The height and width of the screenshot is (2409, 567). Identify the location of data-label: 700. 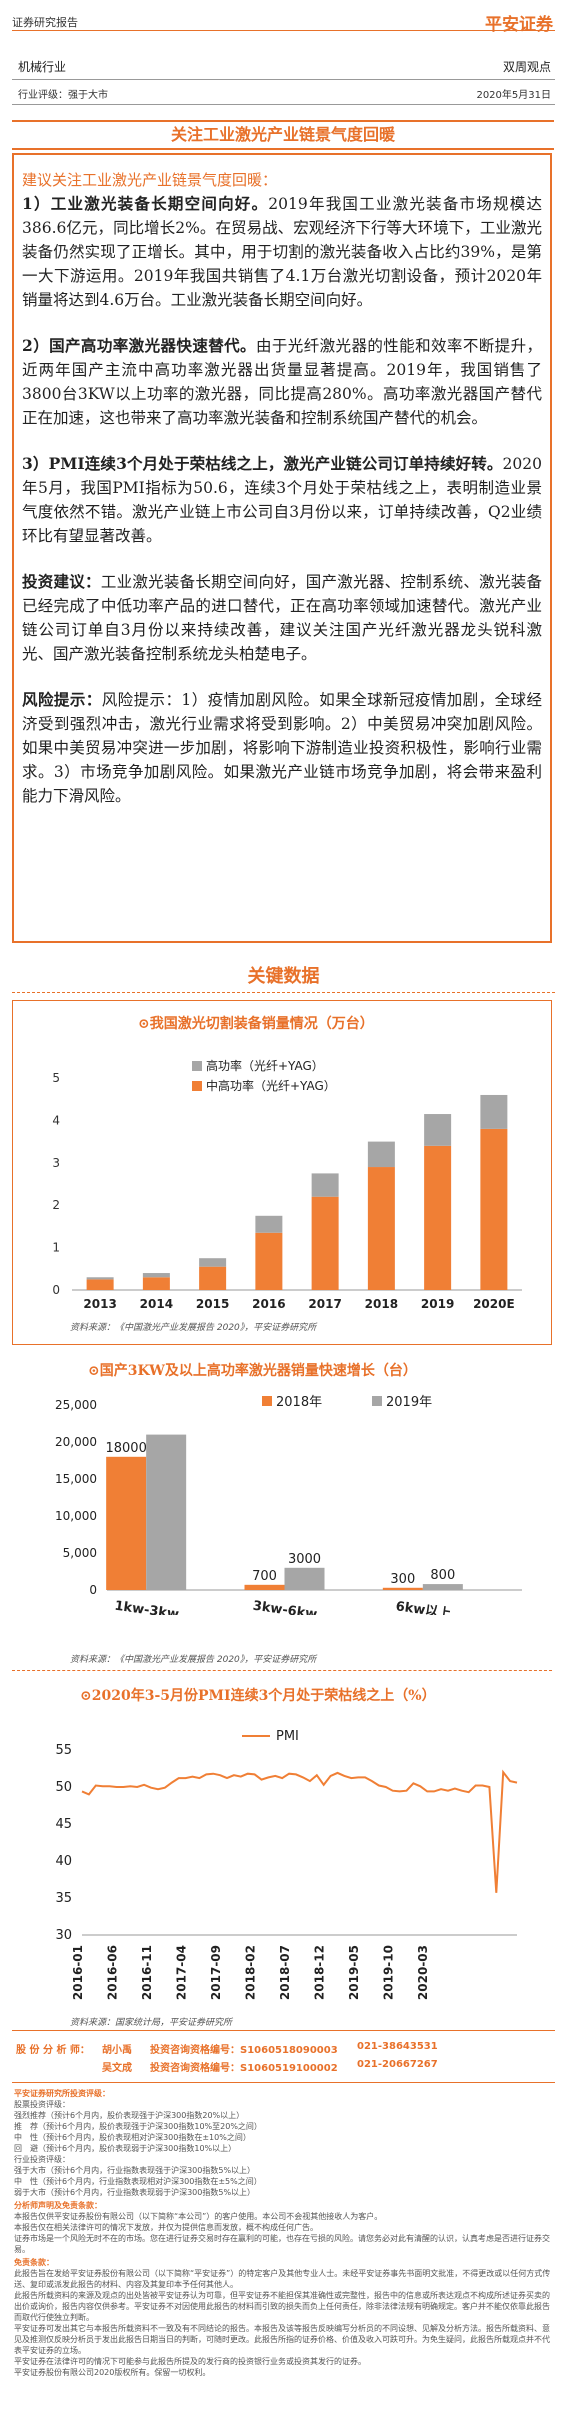
(264, 1576).